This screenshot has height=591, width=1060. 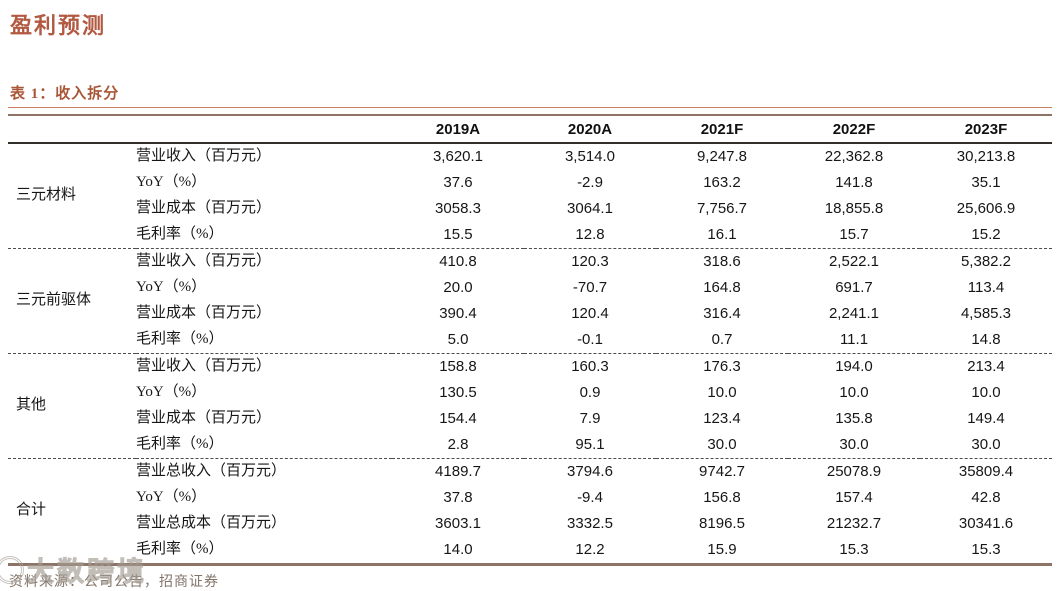 I want to click on table-cell: 7,756.7, so click(x=722, y=208).